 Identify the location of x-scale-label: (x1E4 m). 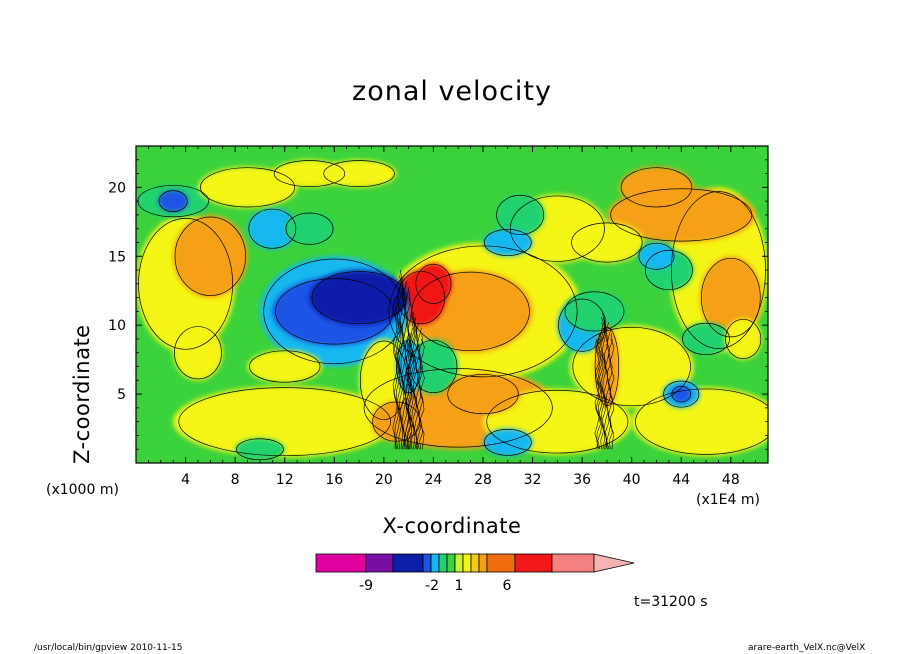
(728, 500).